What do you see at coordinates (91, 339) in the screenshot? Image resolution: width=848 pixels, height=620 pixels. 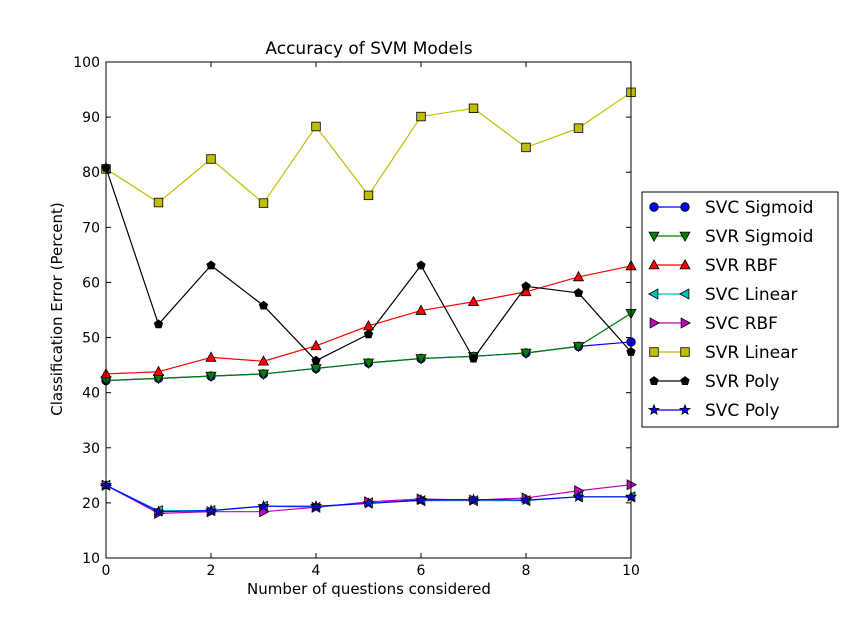 I see `y-tick-label: 50` at bounding box center [91, 339].